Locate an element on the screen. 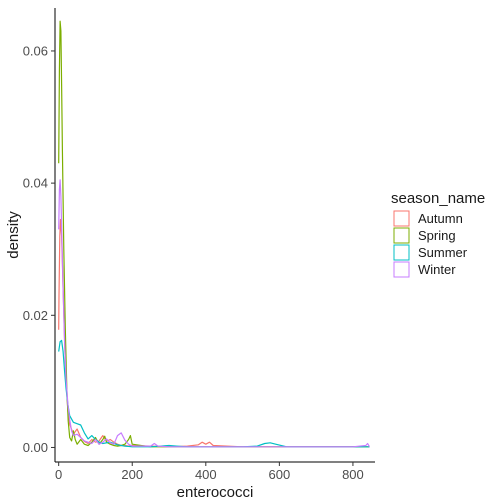 The image size is (504, 504). legend-title: season_name is located at coordinates (438, 198).